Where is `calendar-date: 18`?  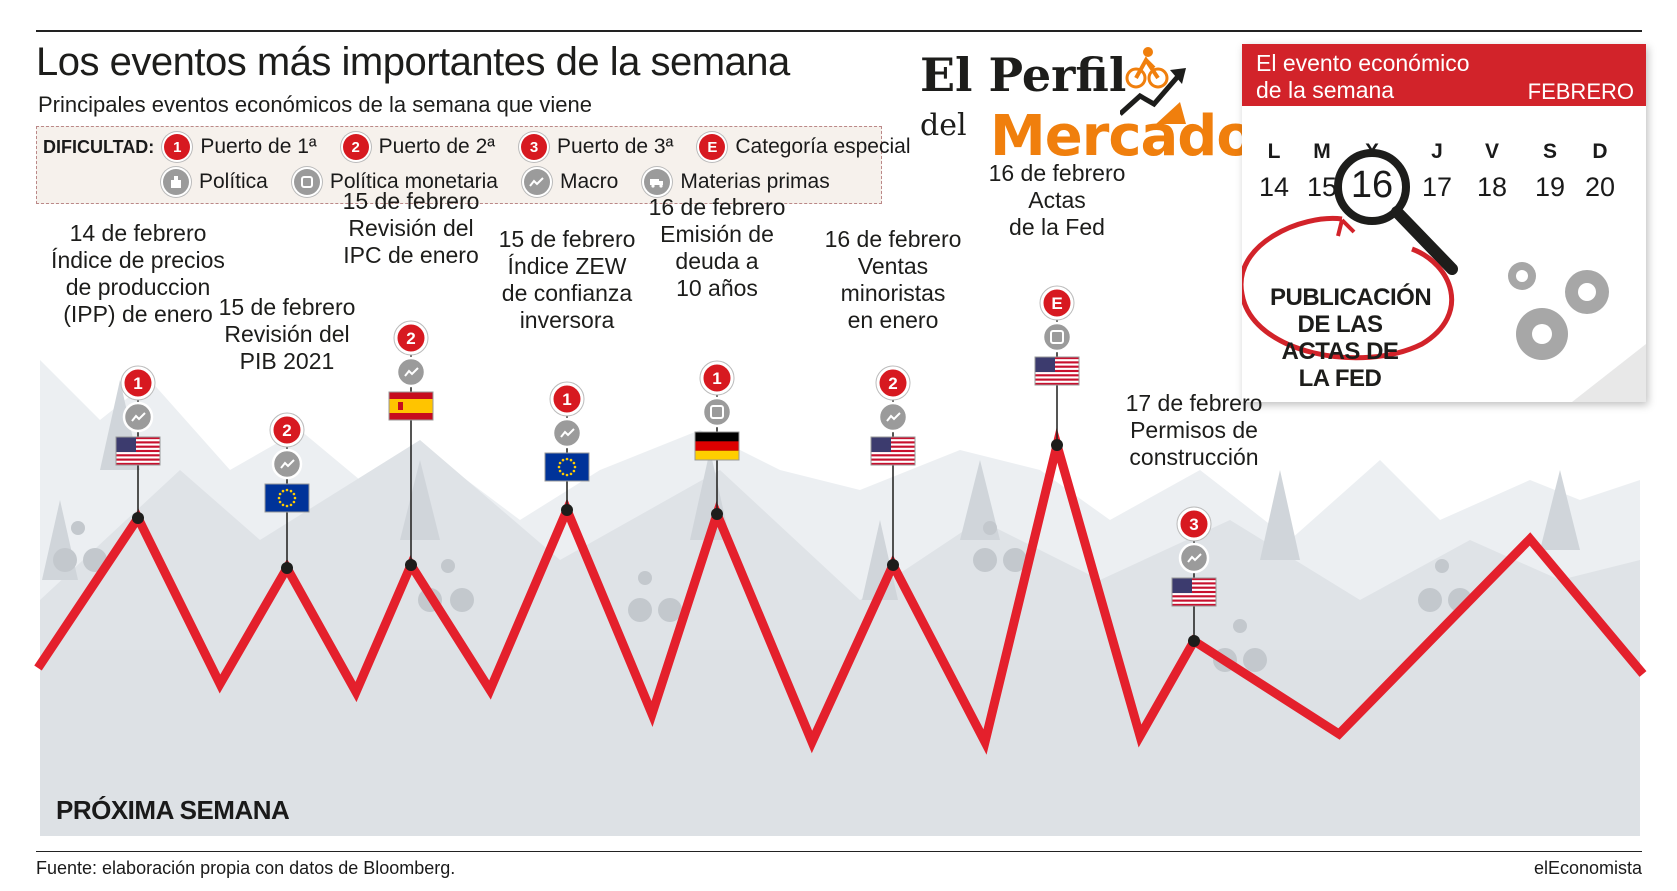
calendar-date: 18 is located at coordinates (1492, 187).